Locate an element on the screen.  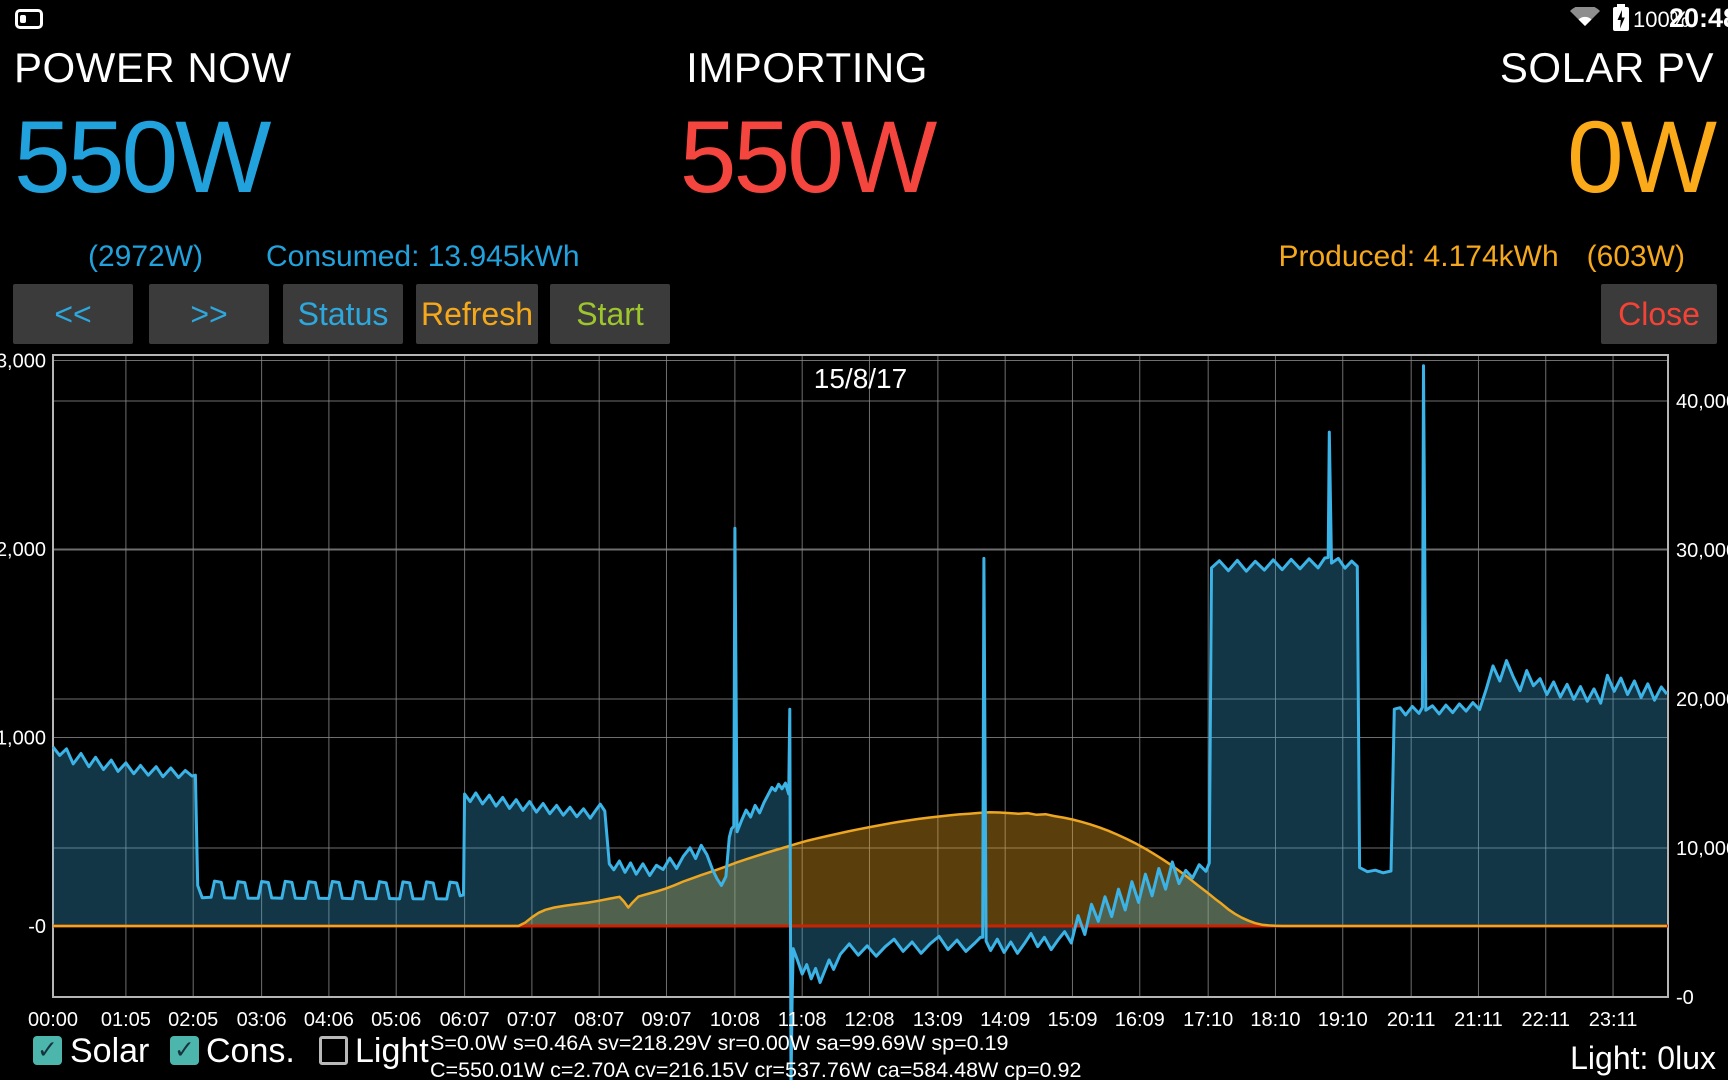
left-axis-tick: 3,000 is located at coordinates (23, 362).